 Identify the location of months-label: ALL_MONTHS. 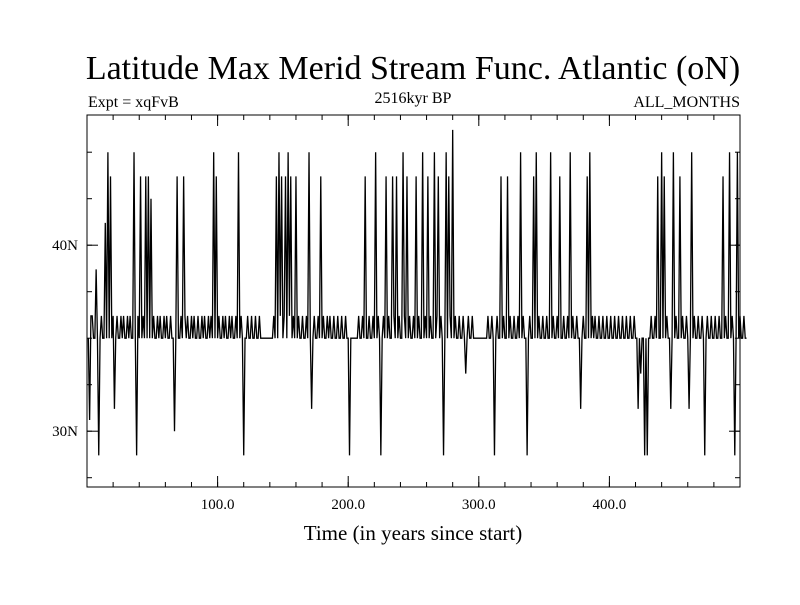
(686, 102).